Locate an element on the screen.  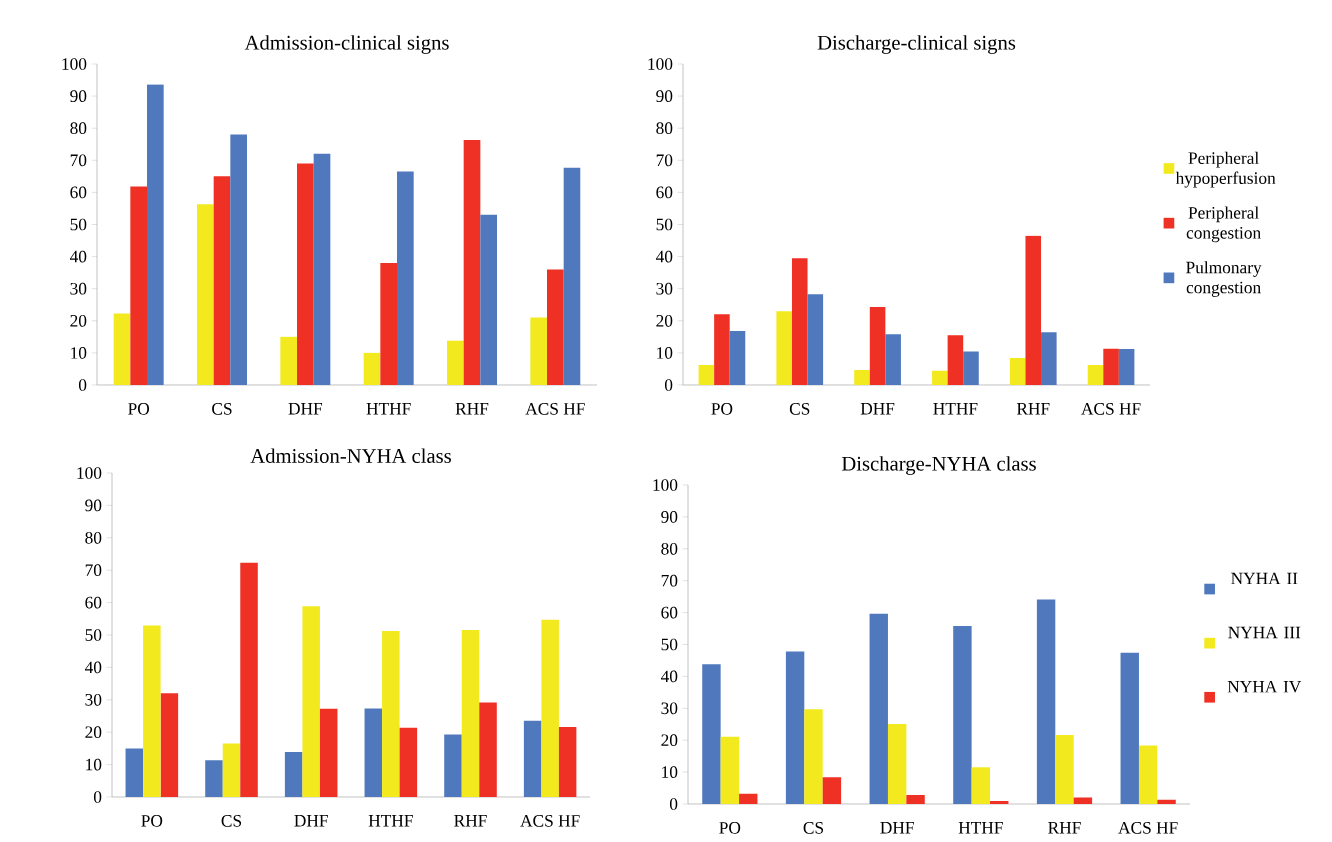
legend-label: NYHA II is located at coordinates (1264, 578).